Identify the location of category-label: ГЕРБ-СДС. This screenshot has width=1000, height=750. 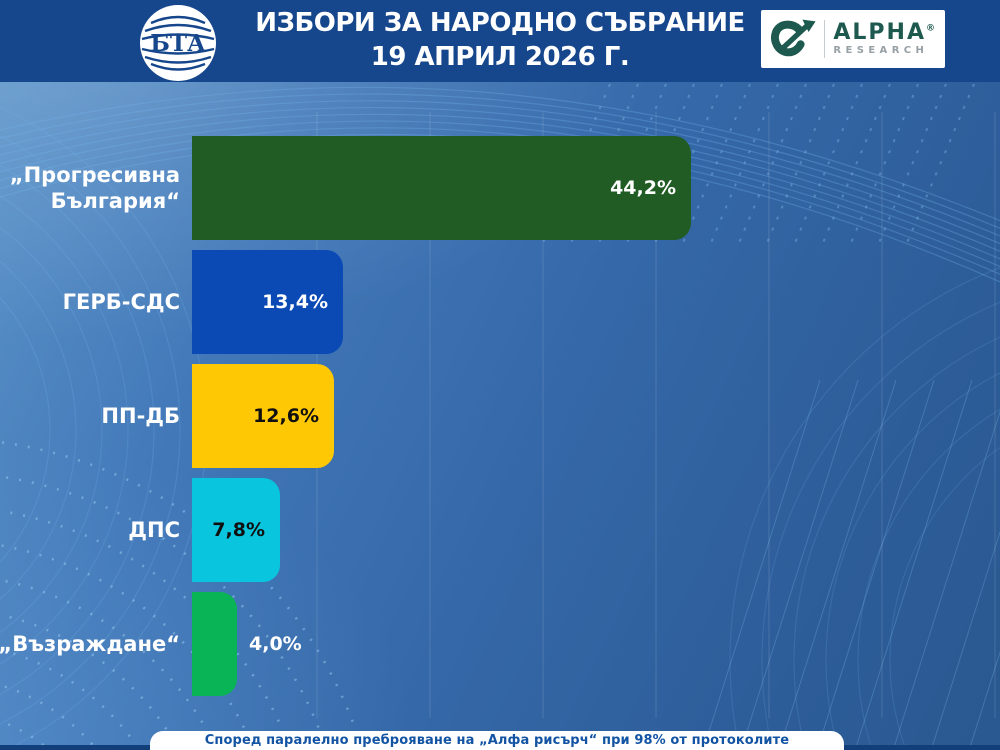
(121, 301).